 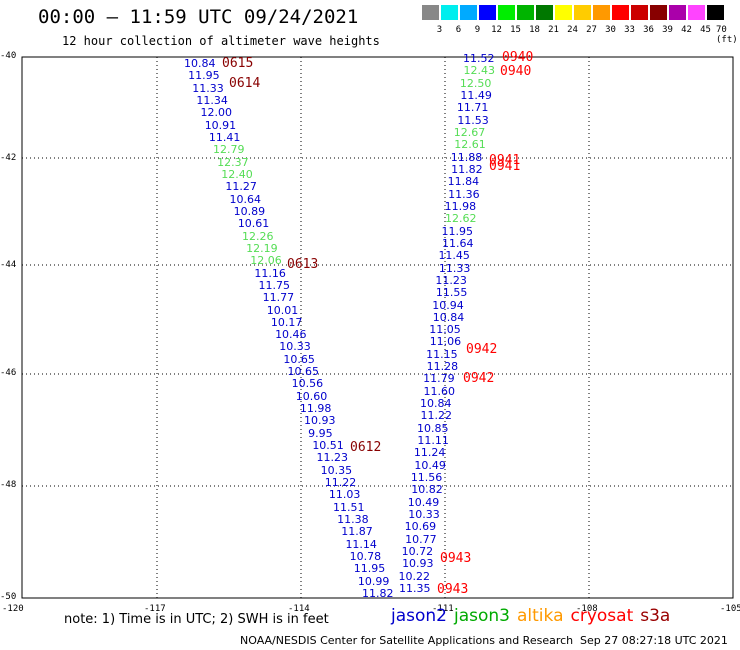 I want to click on wave-height-label: 11.71, so click(x=472, y=108).